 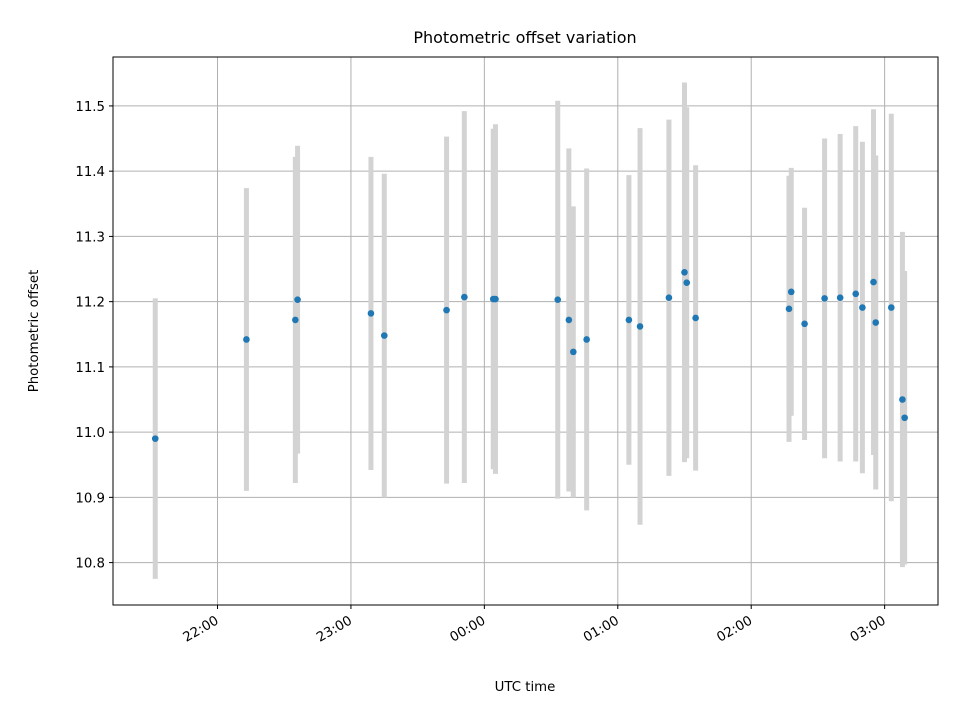 I want to click on x-tick-label: 01:00, so click(x=601, y=629).